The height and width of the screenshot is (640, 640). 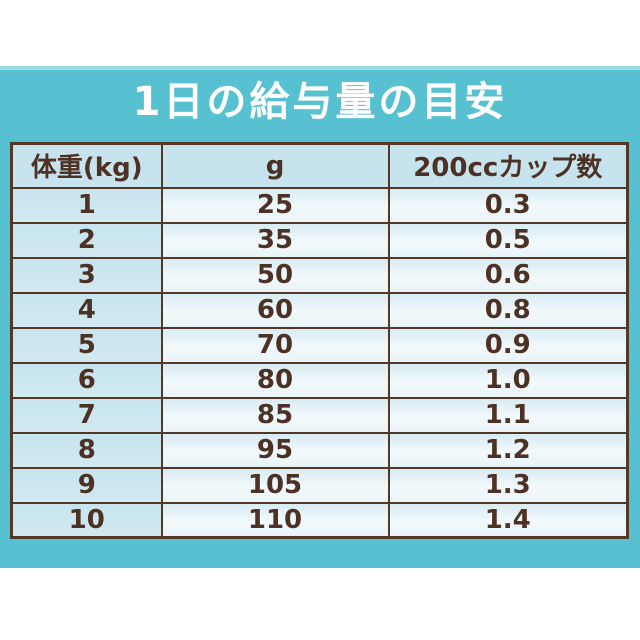 What do you see at coordinates (275, 415) in the screenshot?
I see `table-cell: 85` at bounding box center [275, 415].